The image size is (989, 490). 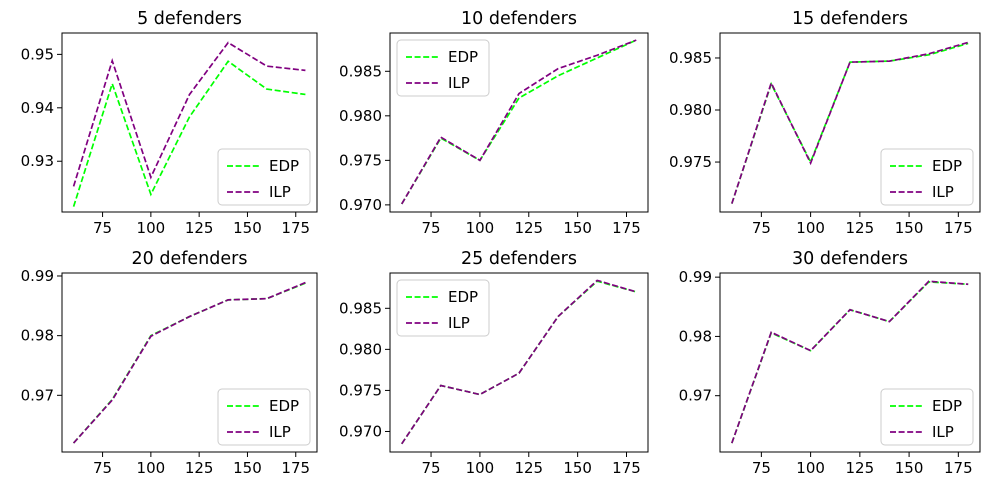 I want to click on chart-title: 25 defenders, so click(x=519, y=259).